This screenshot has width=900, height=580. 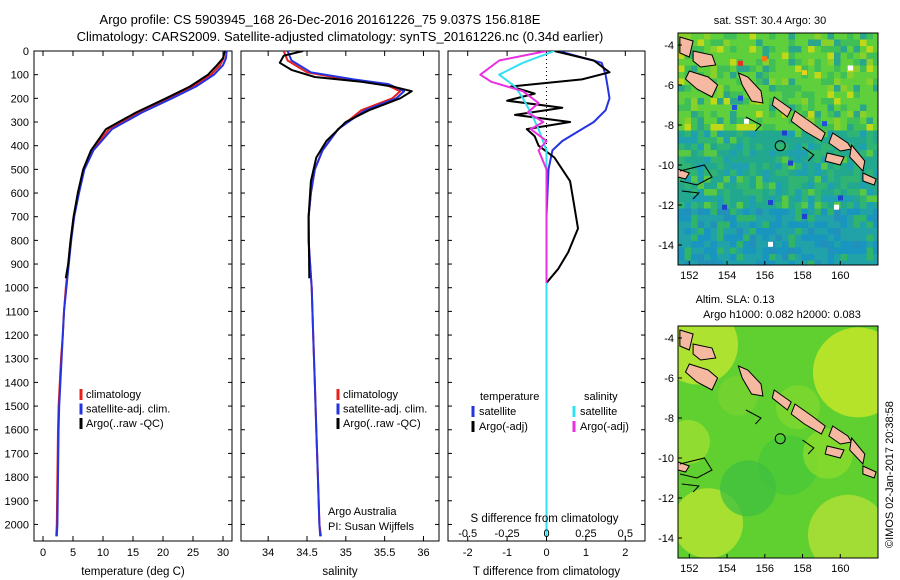 What do you see at coordinates (753, 417) in the screenshot?
I see `reef-outline` at bounding box center [753, 417].